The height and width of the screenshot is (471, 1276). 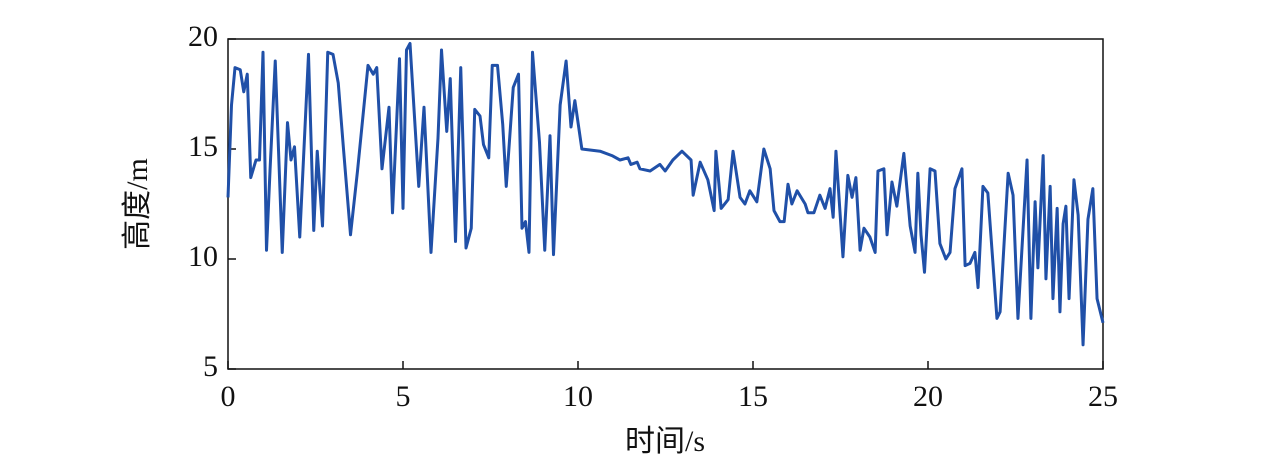 What do you see at coordinates (203, 36) in the screenshot?
I see `y-tick-label: 20` at bounding box center [203, 36].